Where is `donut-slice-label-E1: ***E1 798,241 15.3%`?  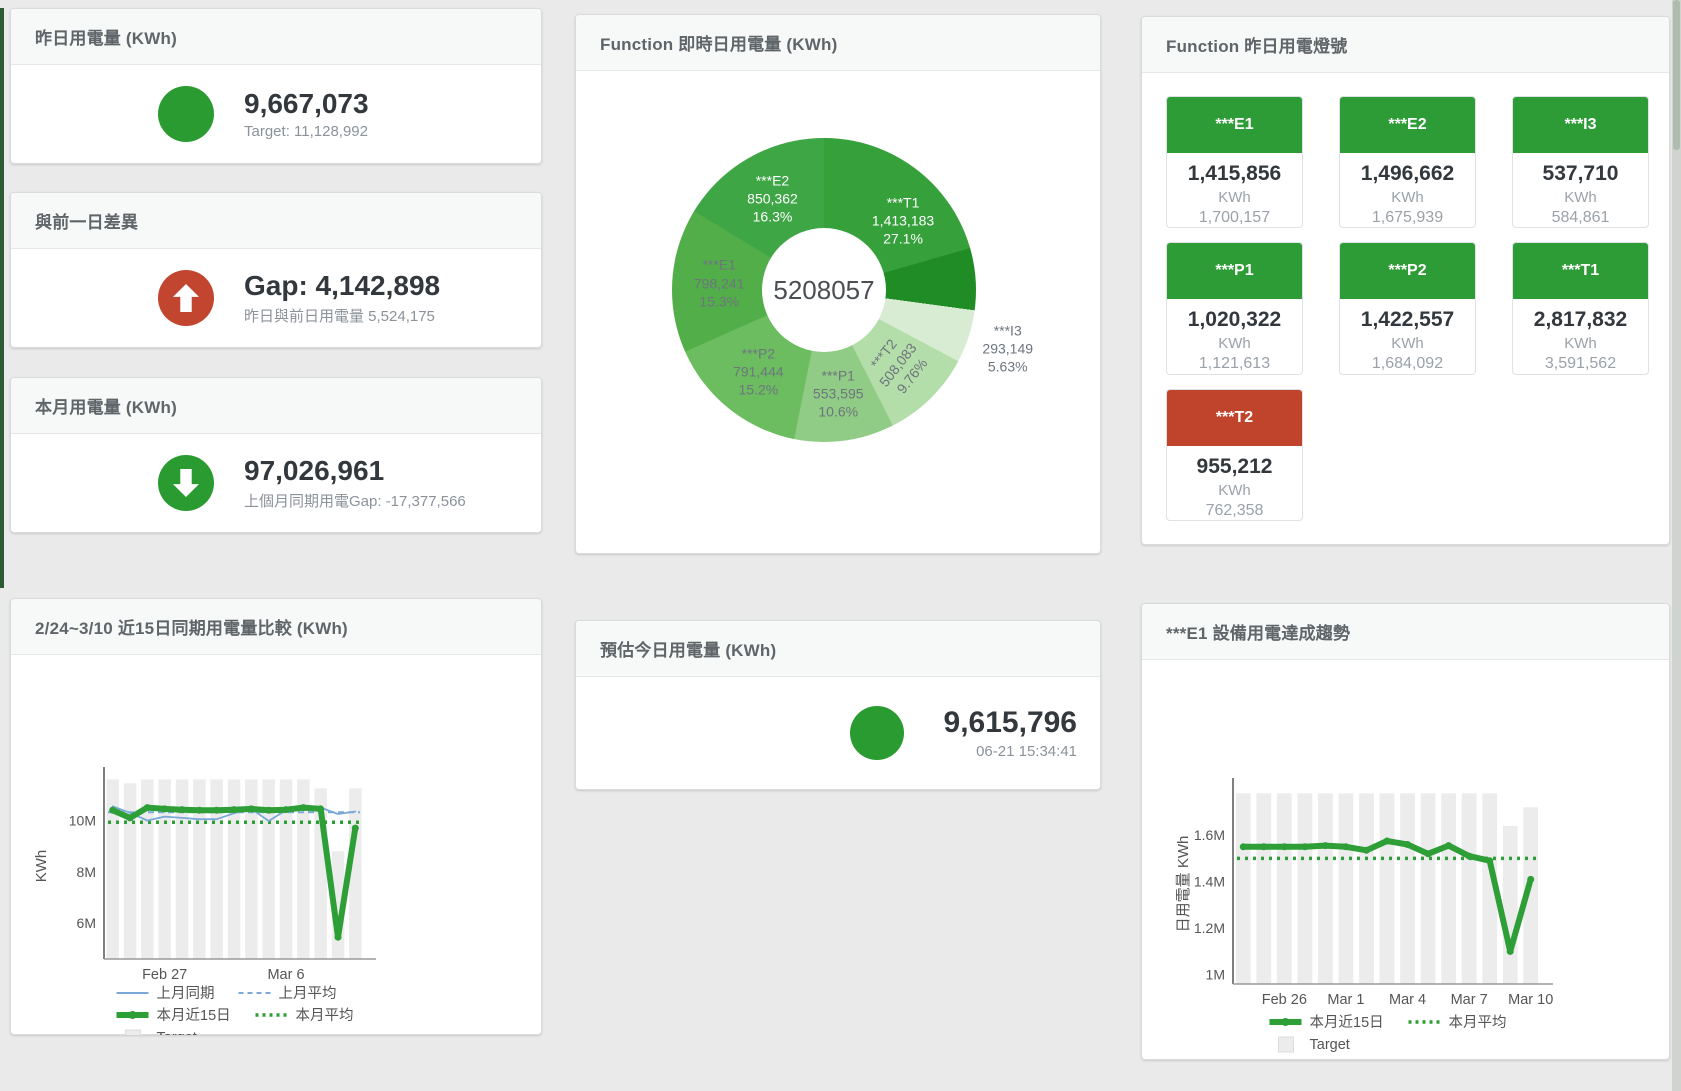
donut-slice-label-E1: ***E1 798,241 15.3% is located at coordinates (719, 283).